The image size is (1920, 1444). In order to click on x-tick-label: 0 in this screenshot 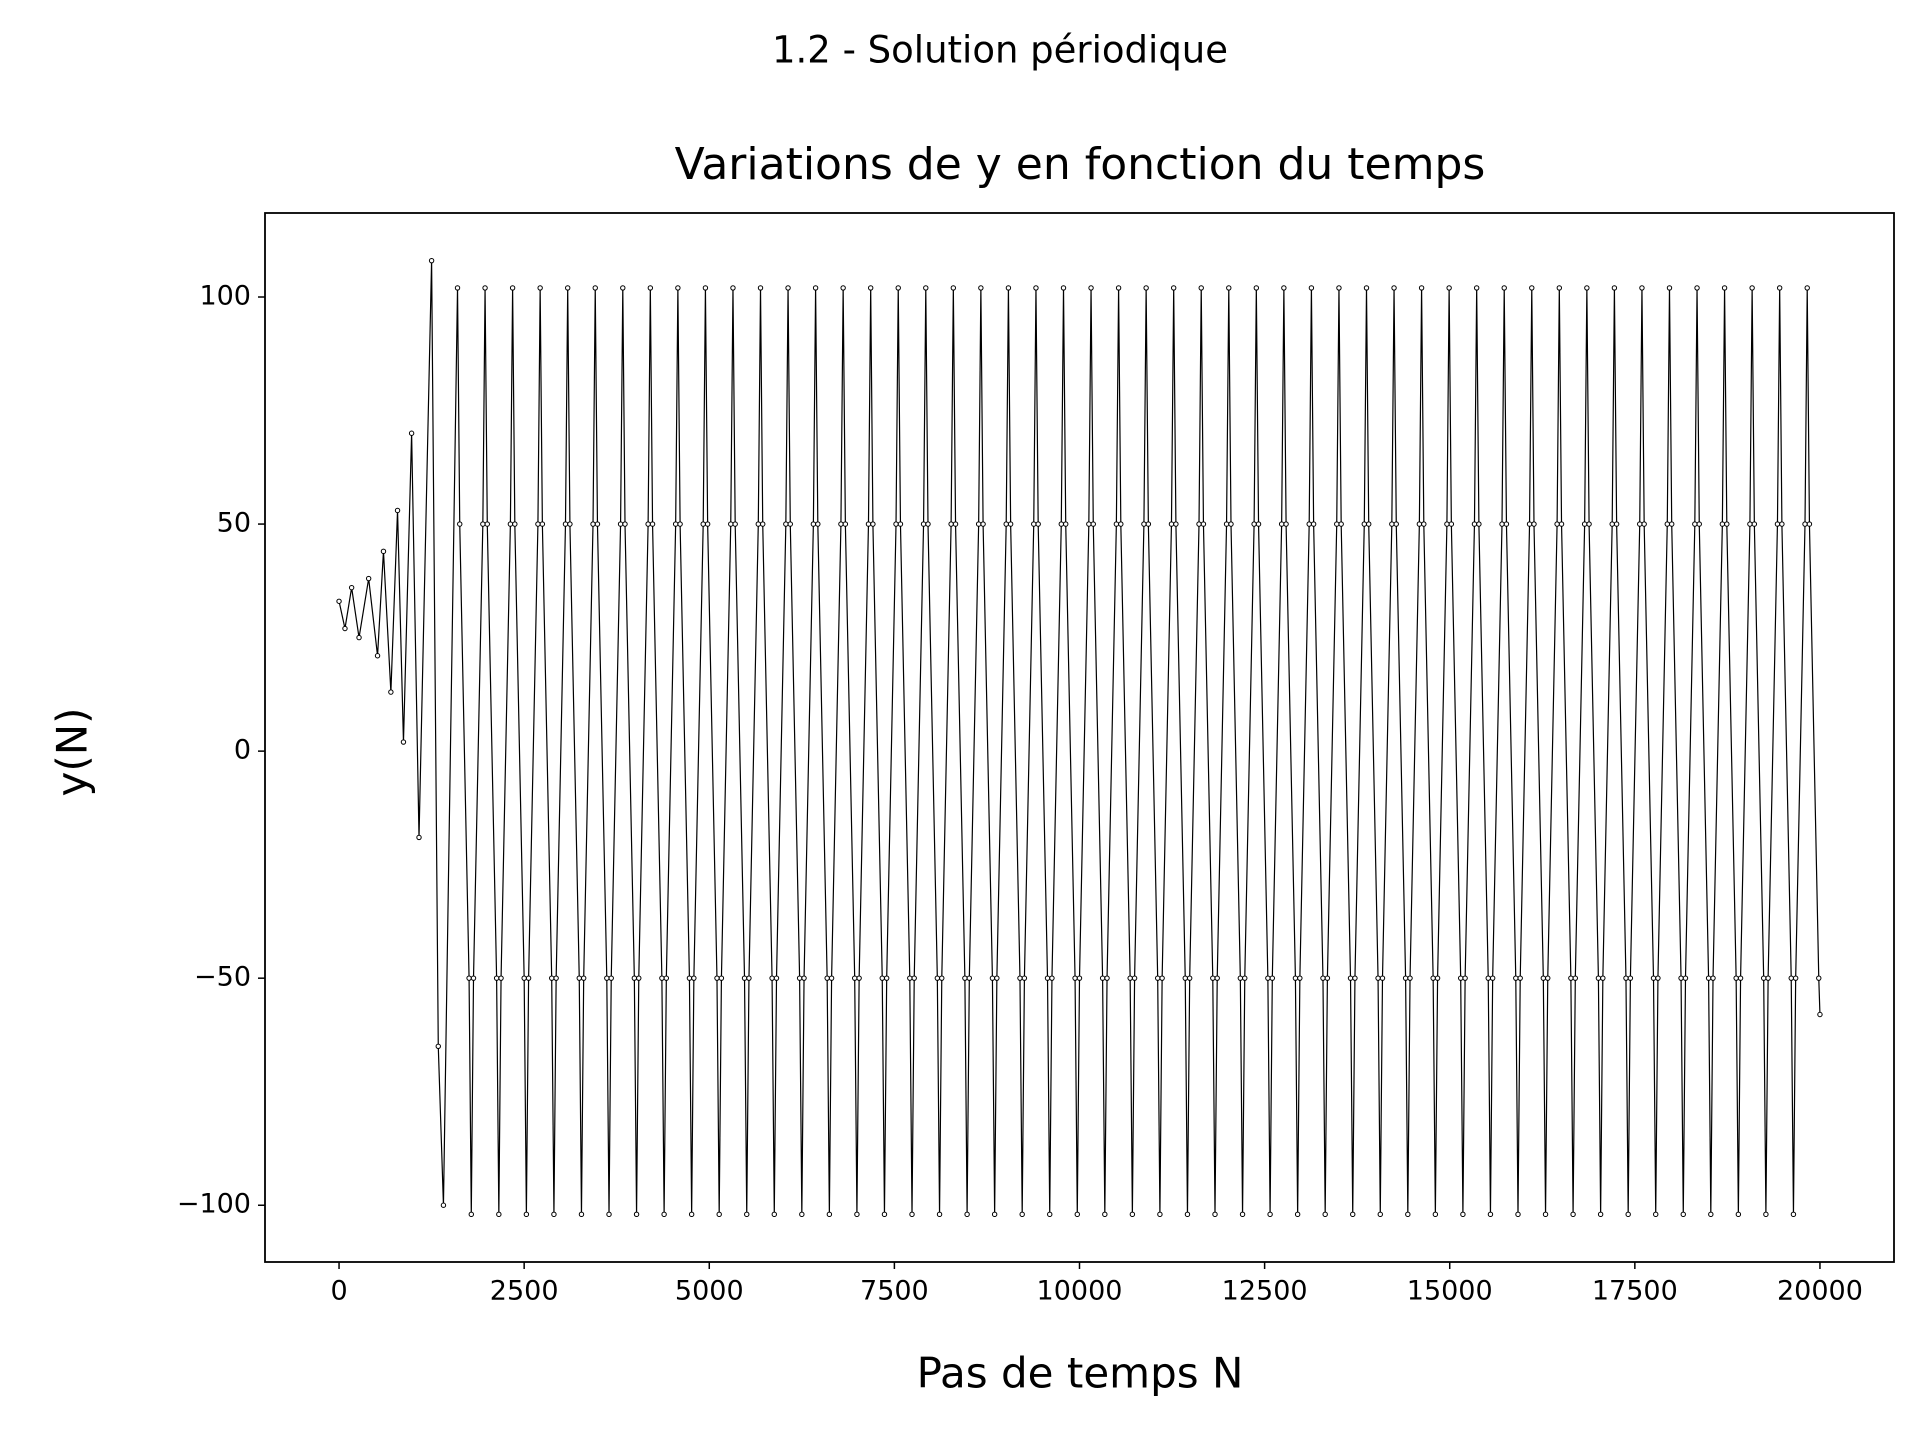, I will do `click(338, 1291)`.